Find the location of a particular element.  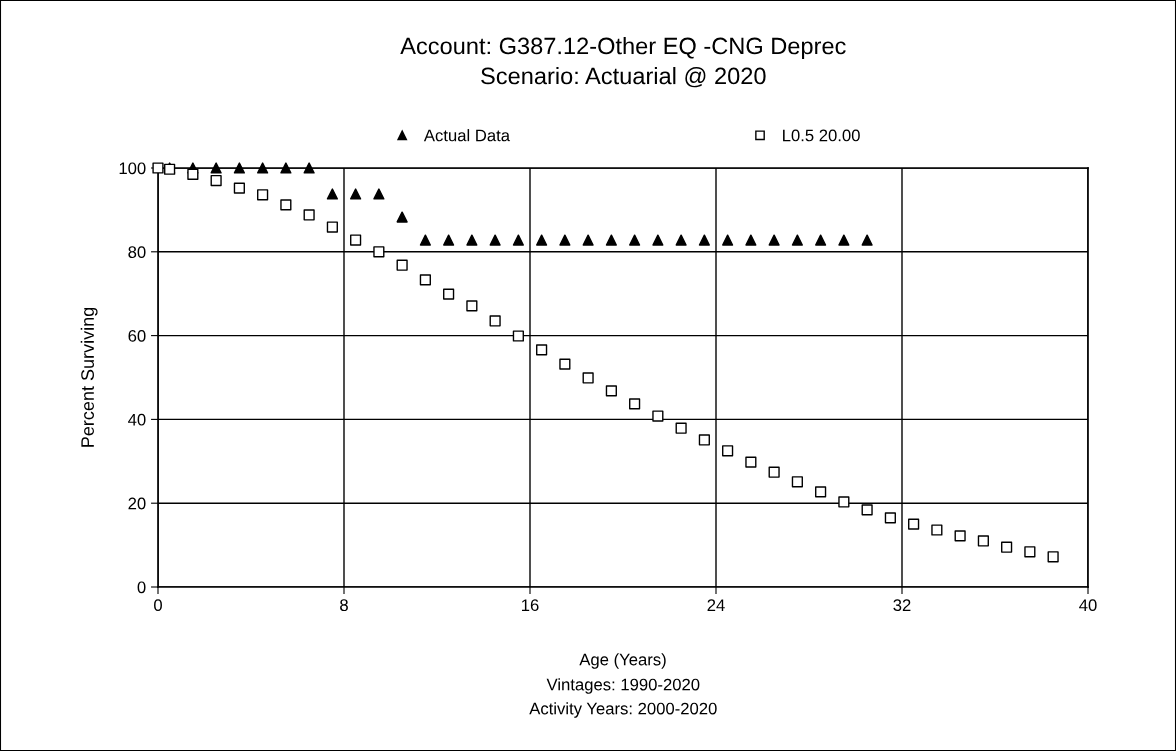

text: Vintages: 1990-2020 is located at coordinates (623, 686).